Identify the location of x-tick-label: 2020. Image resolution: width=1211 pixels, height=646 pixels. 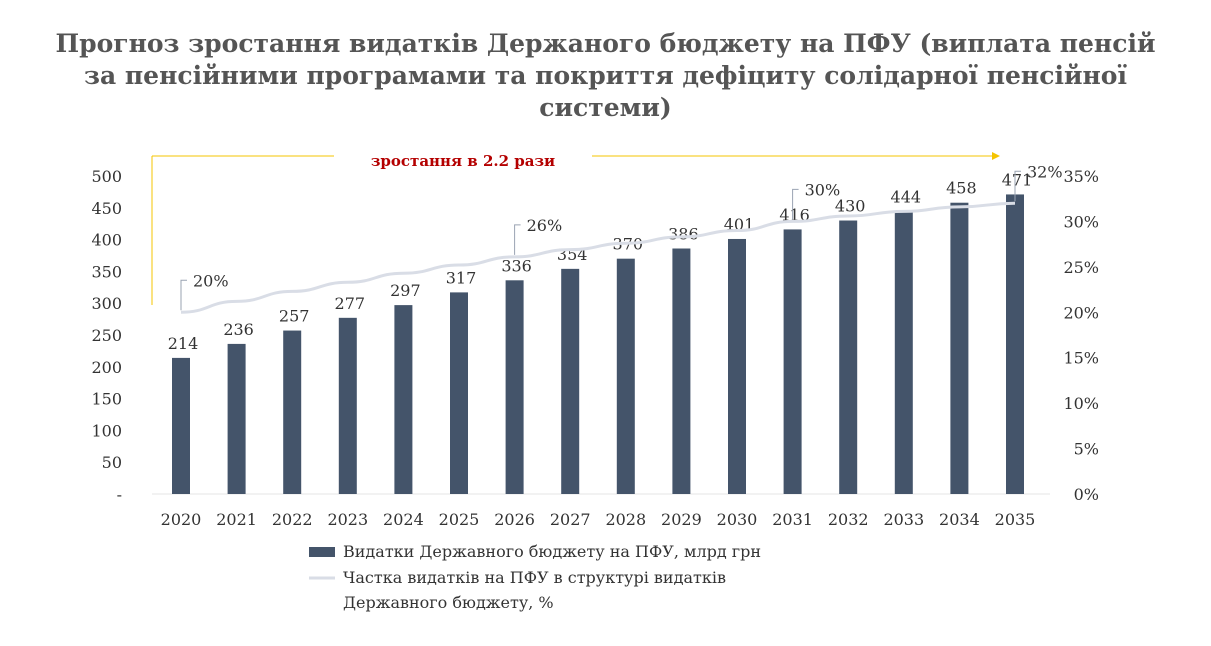
(181, 519).